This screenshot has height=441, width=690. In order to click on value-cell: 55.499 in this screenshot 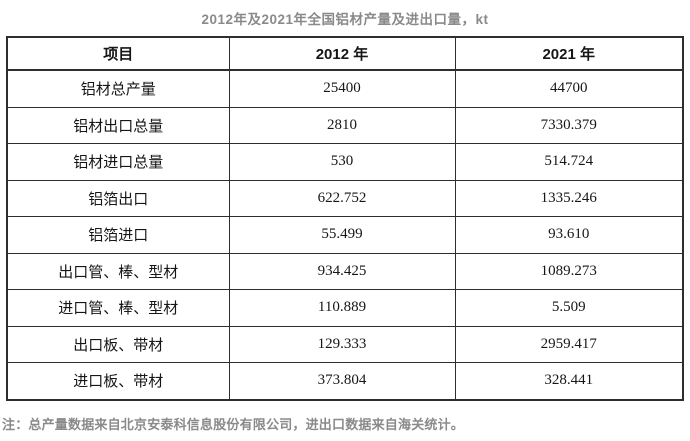, I will do `click(342, 235)`.